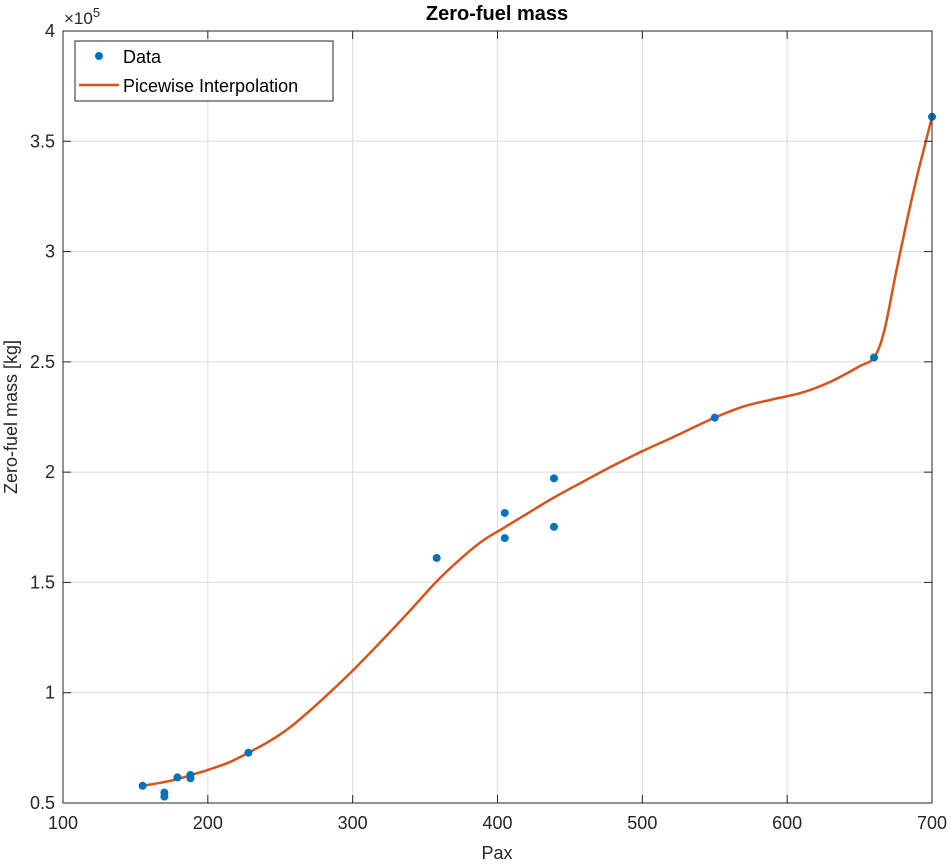  I want to click on x-tick-label: 400, so click(497, 823).